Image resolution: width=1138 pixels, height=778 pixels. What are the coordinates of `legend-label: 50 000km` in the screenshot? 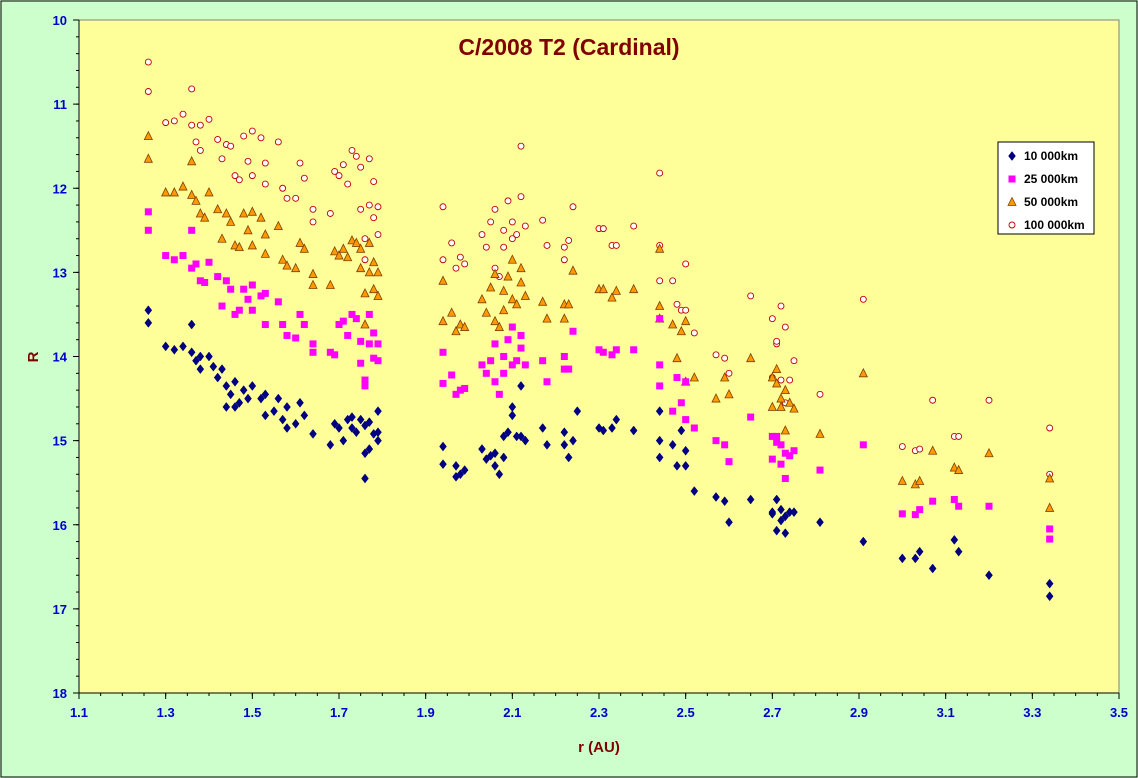 It's located at (1051, 202).